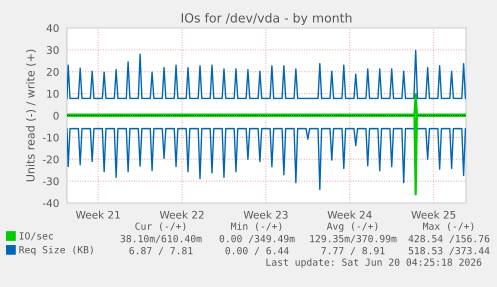 The height and width of the screenshot is (287, 497). I want to click on y-axis-title: Units read (-) / write (+), so click(31, 116).